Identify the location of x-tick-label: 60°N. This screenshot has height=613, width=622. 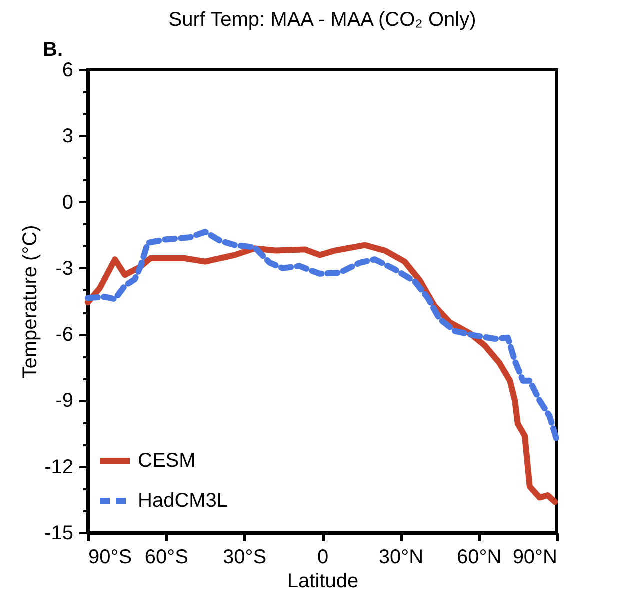
(479, 557).